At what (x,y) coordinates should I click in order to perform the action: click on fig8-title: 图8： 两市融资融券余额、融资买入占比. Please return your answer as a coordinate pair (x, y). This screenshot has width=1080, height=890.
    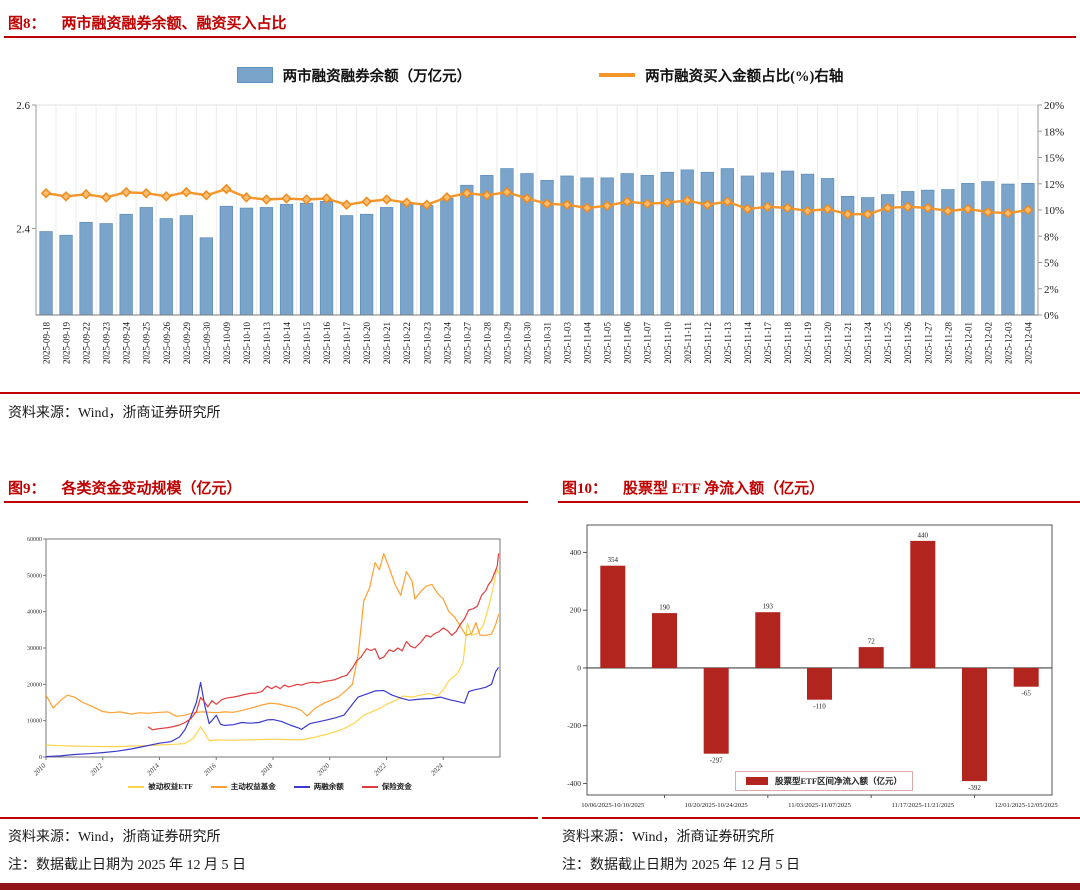
    Looking at the image, I should click on (147, 22).